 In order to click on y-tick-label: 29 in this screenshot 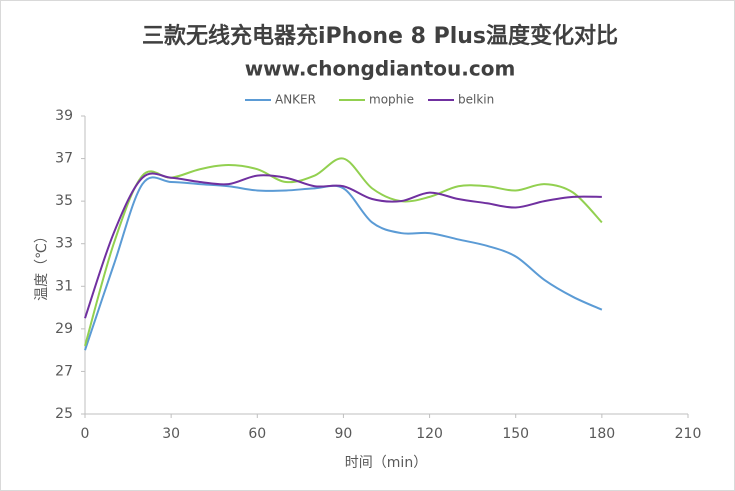, I will do `click(64, 329)`.